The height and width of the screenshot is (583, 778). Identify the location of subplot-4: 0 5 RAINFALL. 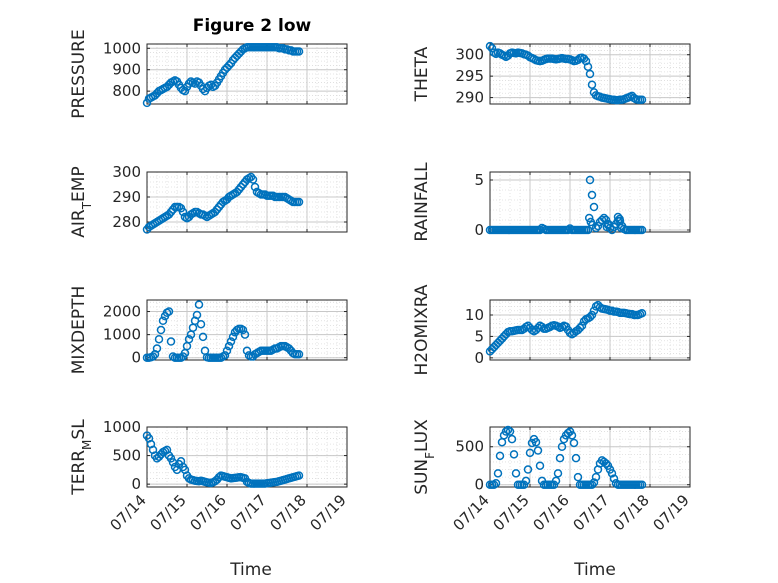
(551, 202).